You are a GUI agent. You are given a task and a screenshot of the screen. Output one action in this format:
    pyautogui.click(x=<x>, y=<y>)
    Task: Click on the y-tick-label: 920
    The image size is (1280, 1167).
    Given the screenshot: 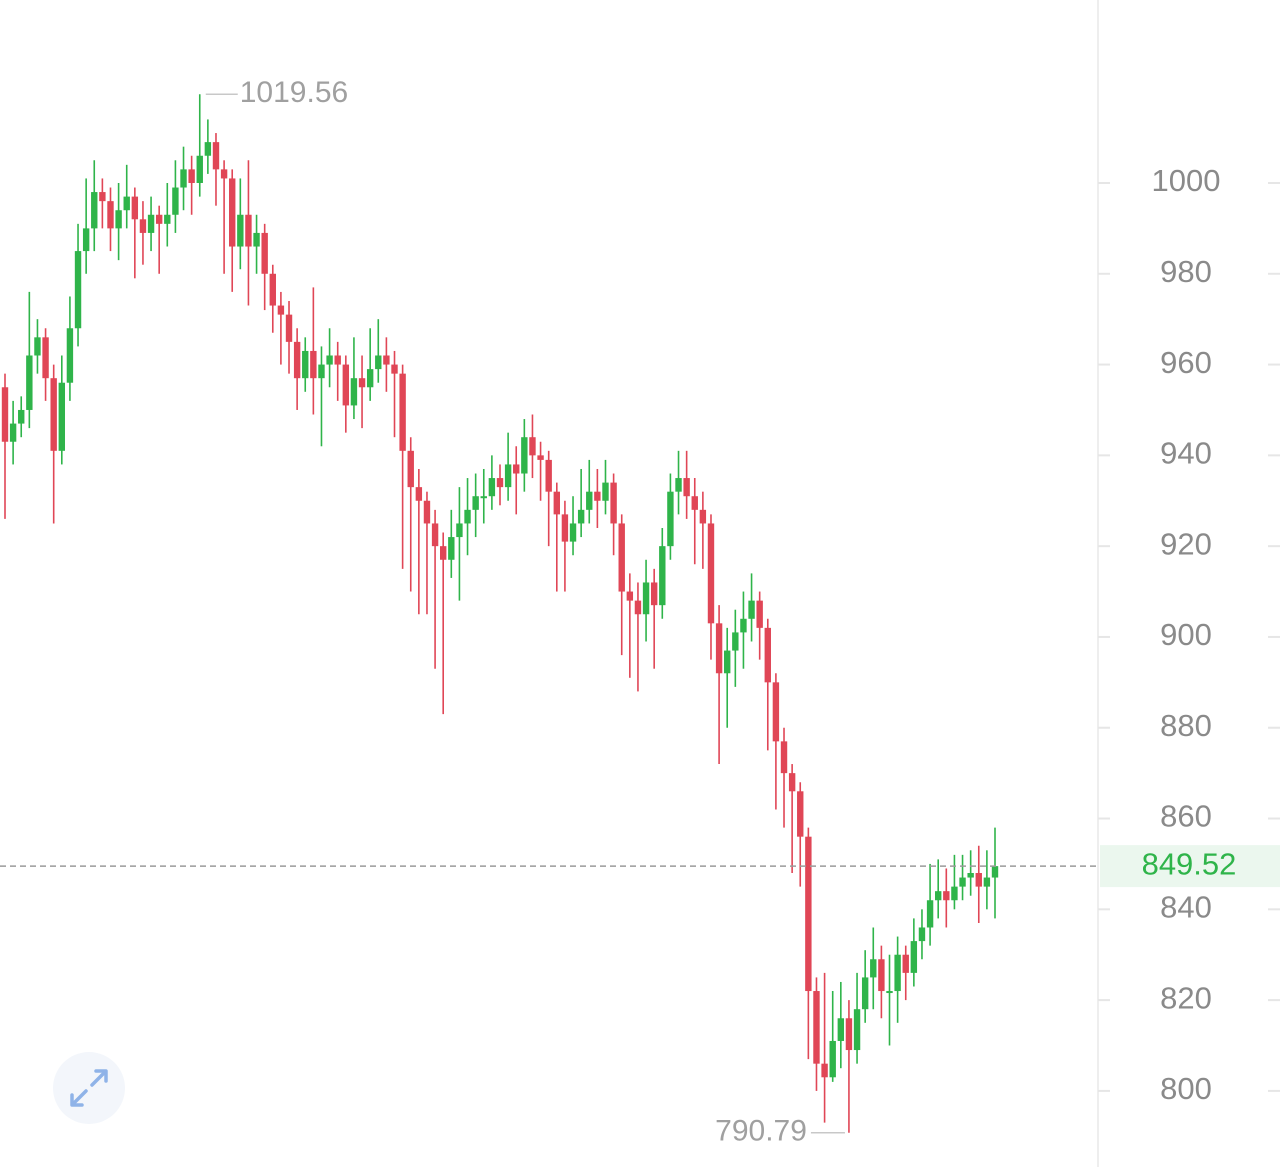 What is the action you would take?
    pyautogui.click(x=1186, y=543)
    